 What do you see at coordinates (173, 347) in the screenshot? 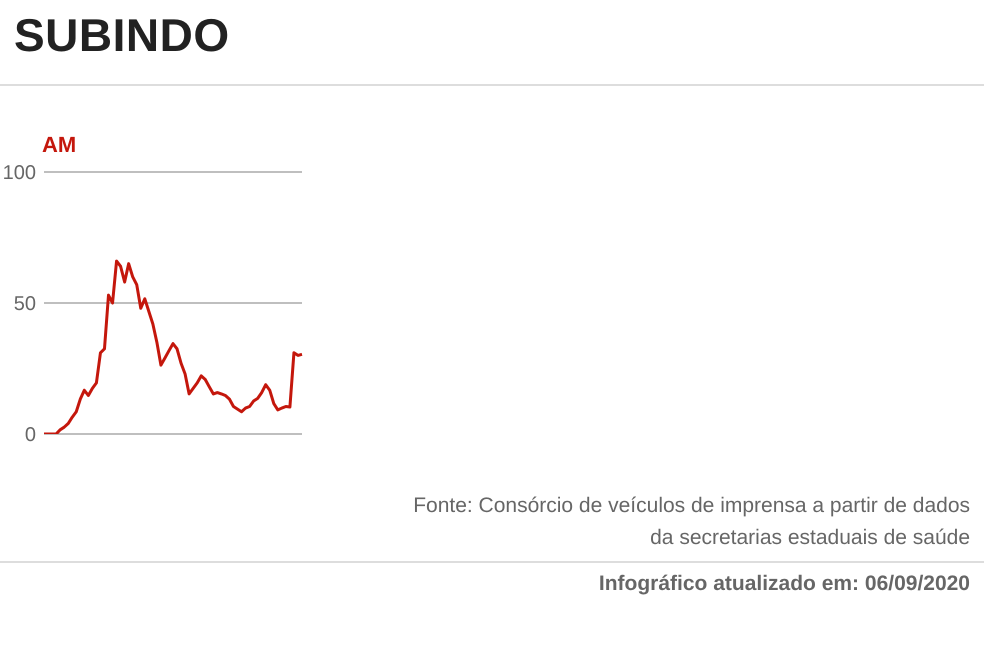
I see `line-series` at bounding box center [173, 347].